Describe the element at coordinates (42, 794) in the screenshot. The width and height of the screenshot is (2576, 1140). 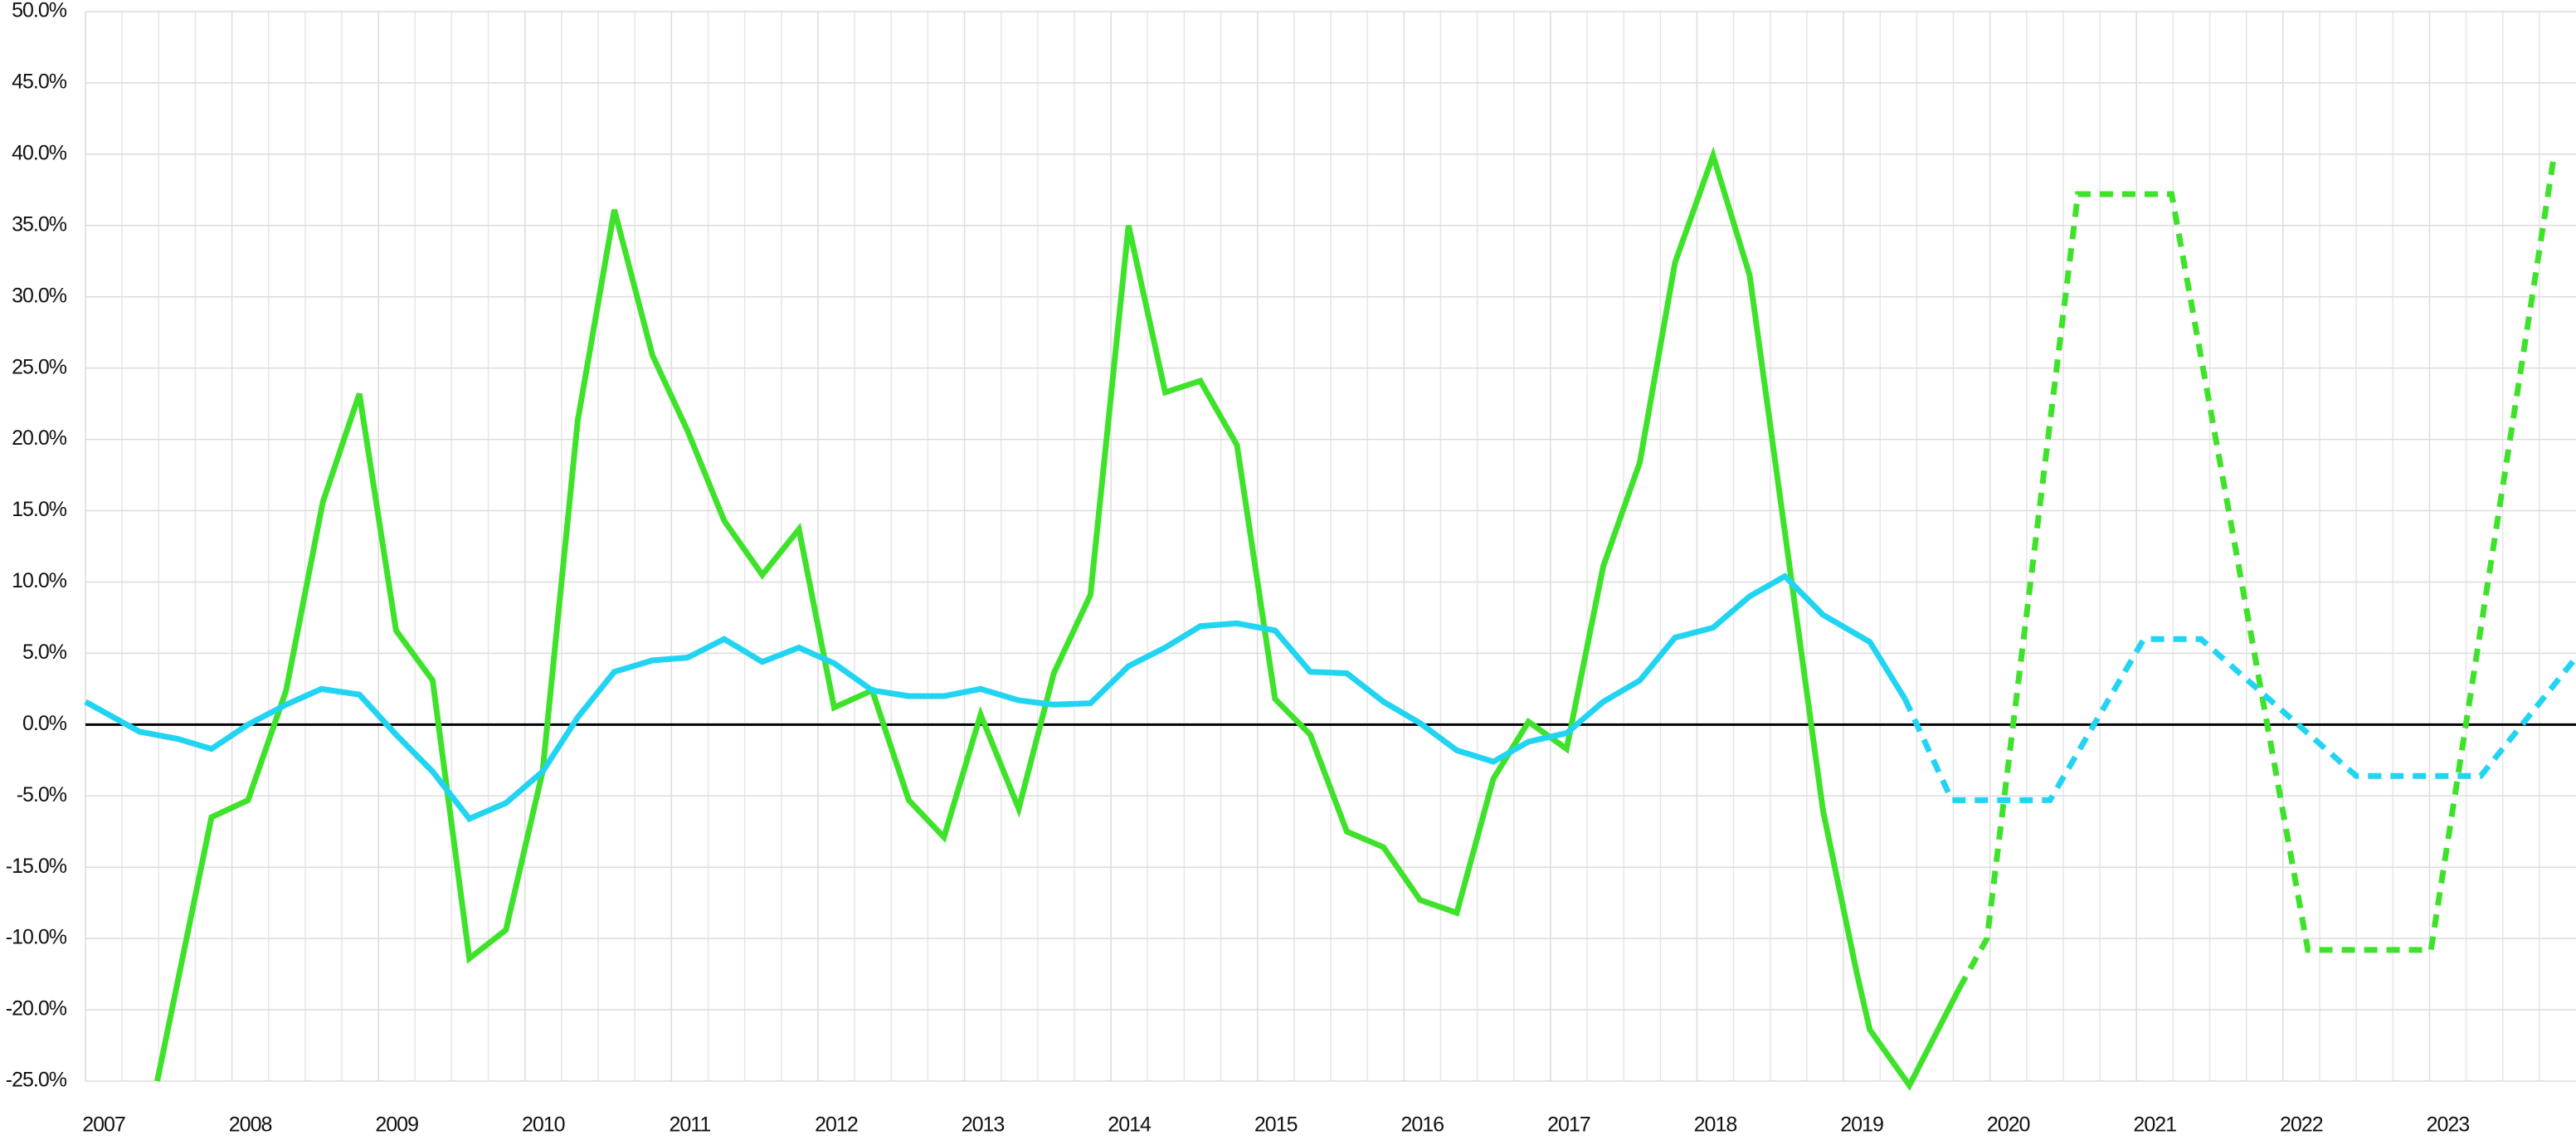
I see `y-tick-label: -5.0%` at that location.